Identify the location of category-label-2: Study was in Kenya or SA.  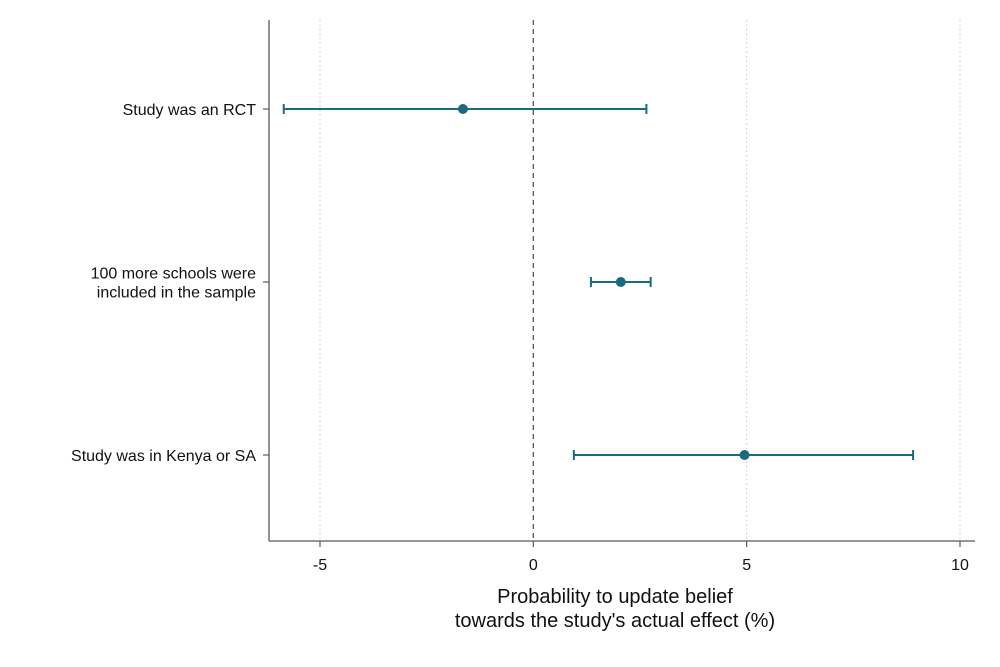
(163, 456).